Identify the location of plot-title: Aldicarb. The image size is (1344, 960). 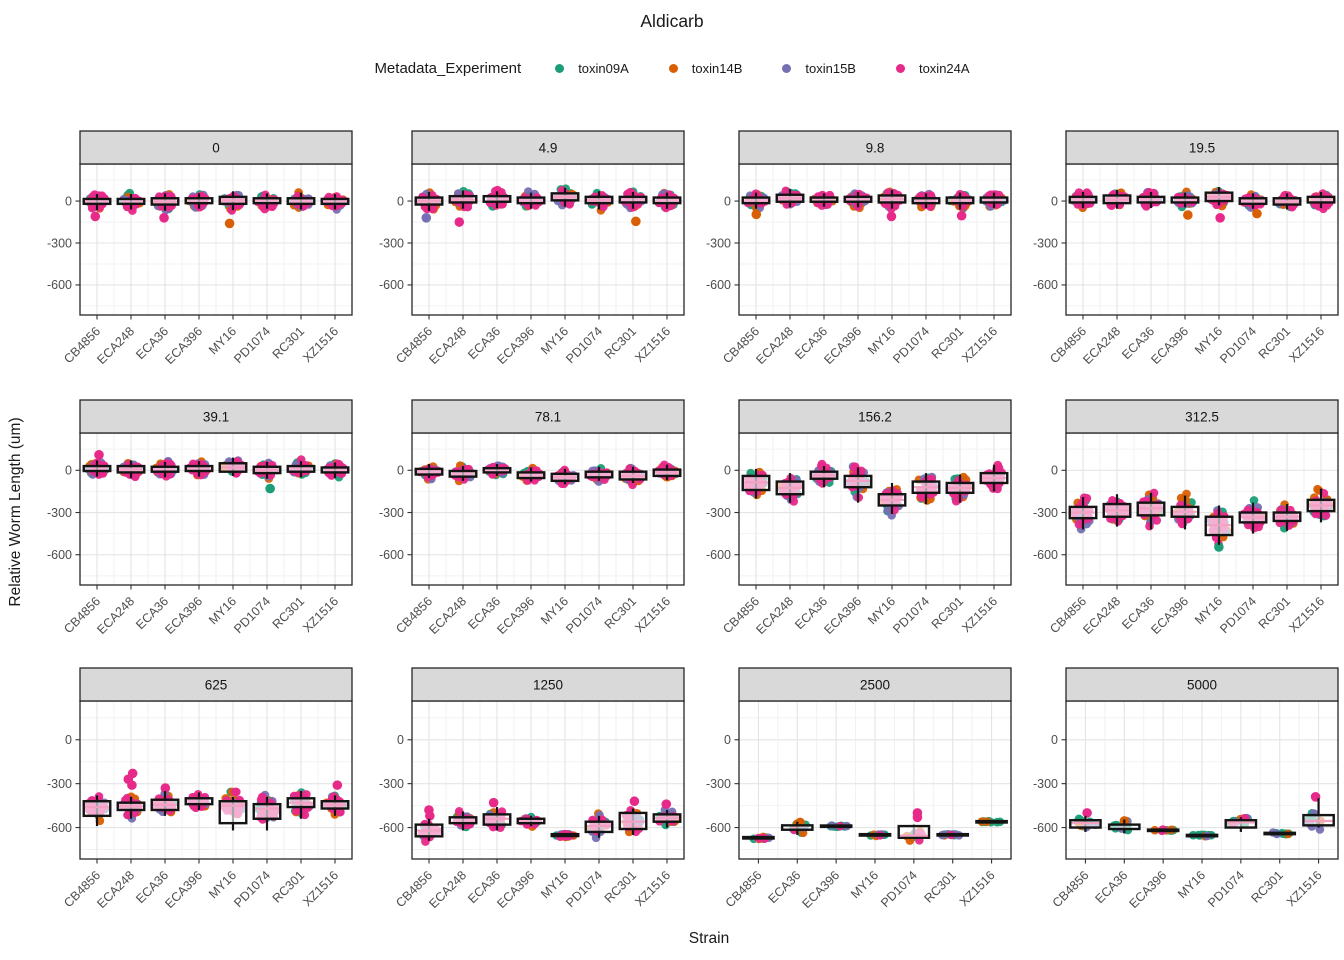
(672, 21).